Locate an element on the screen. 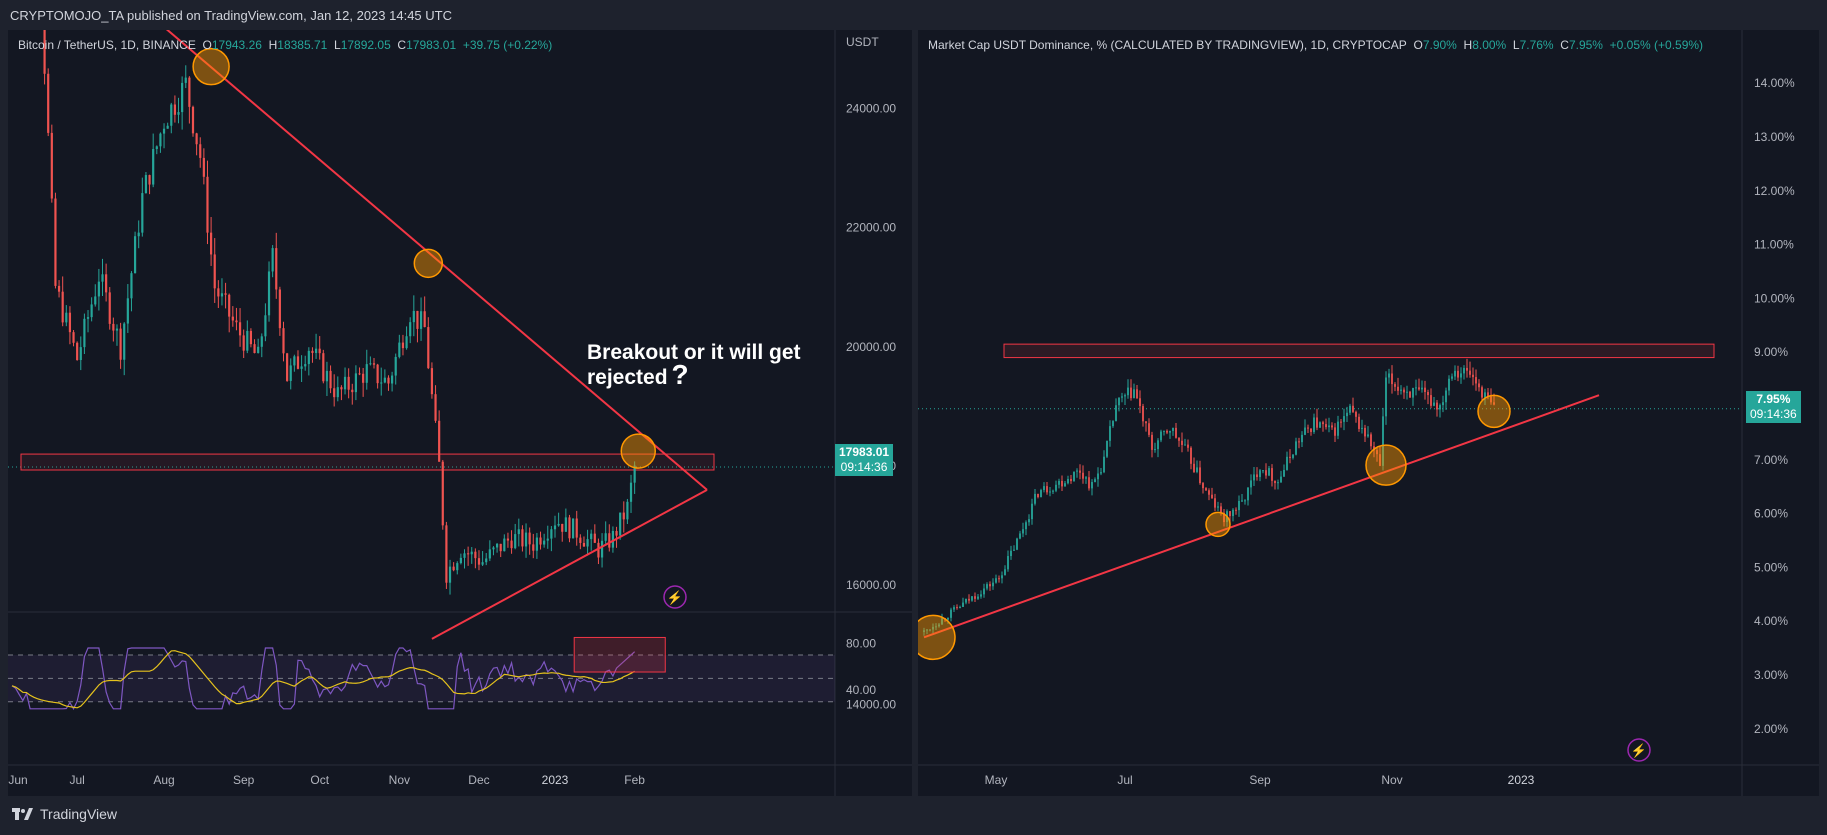 This screenshot has height=835, width=1827. btc-low: 17892.05 is located at coordinates (365, 45).